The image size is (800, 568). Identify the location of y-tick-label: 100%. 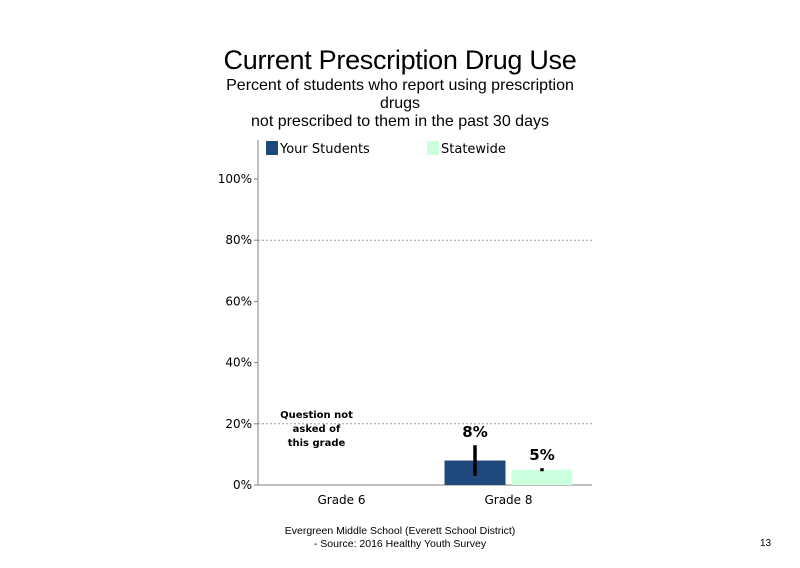
(235, 179).